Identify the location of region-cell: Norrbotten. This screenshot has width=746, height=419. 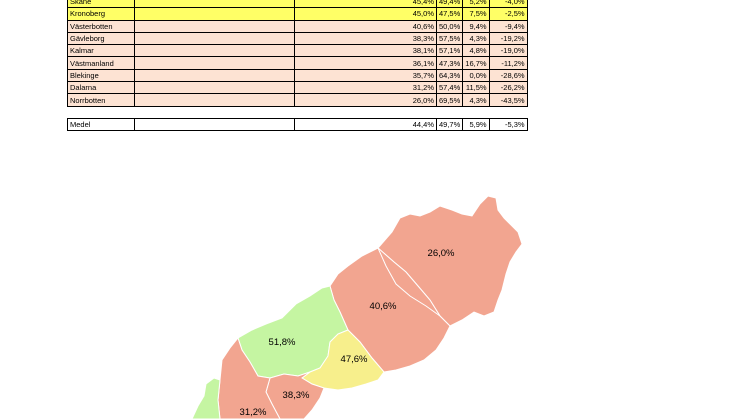
(101, 100).